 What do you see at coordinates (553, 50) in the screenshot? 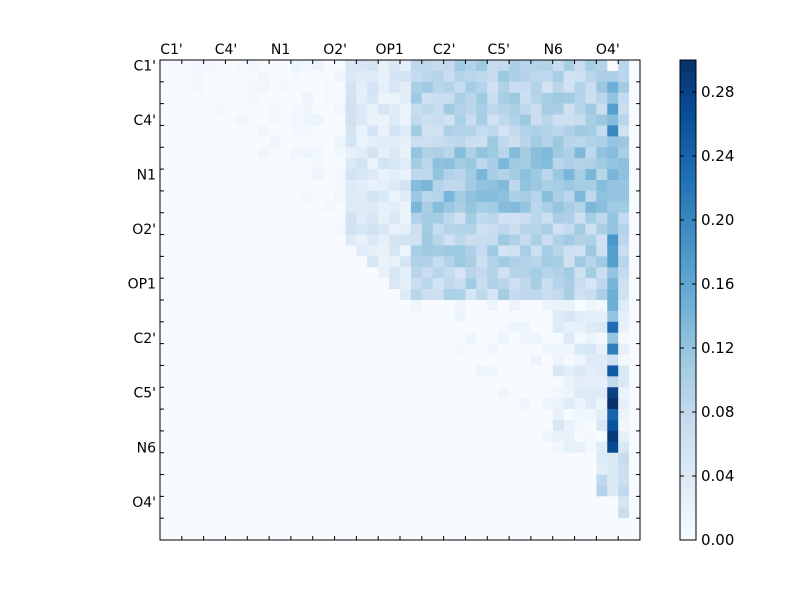
I see `x-tick-label: N6` at bounding box center [553, 50].